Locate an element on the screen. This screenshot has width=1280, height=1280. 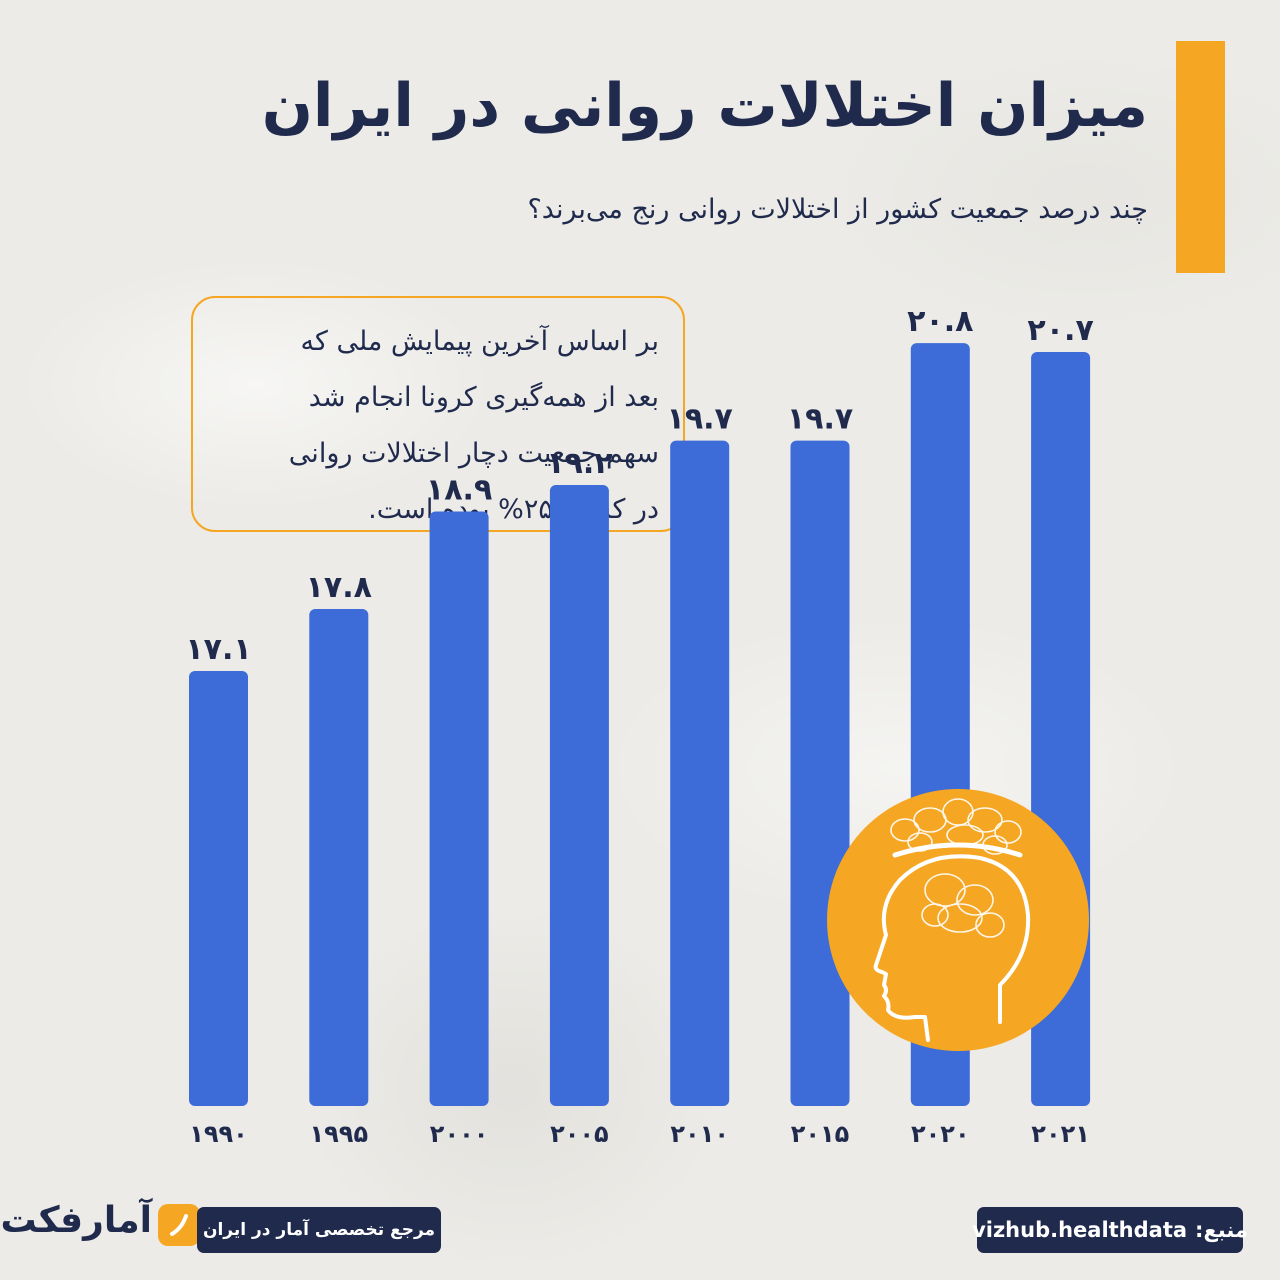
note-line: بر اساس آخرین پیمایش ملی که is located at coordinates (479, 341).